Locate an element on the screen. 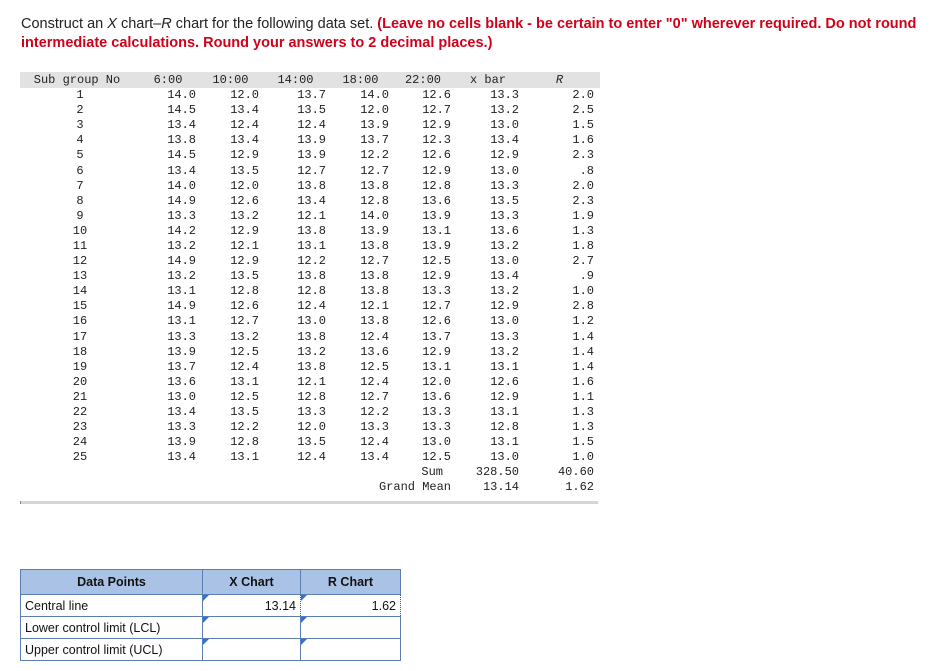 This screenshot has width=937, height=671. cell: 12.8 is located at coordinates (311, 396).